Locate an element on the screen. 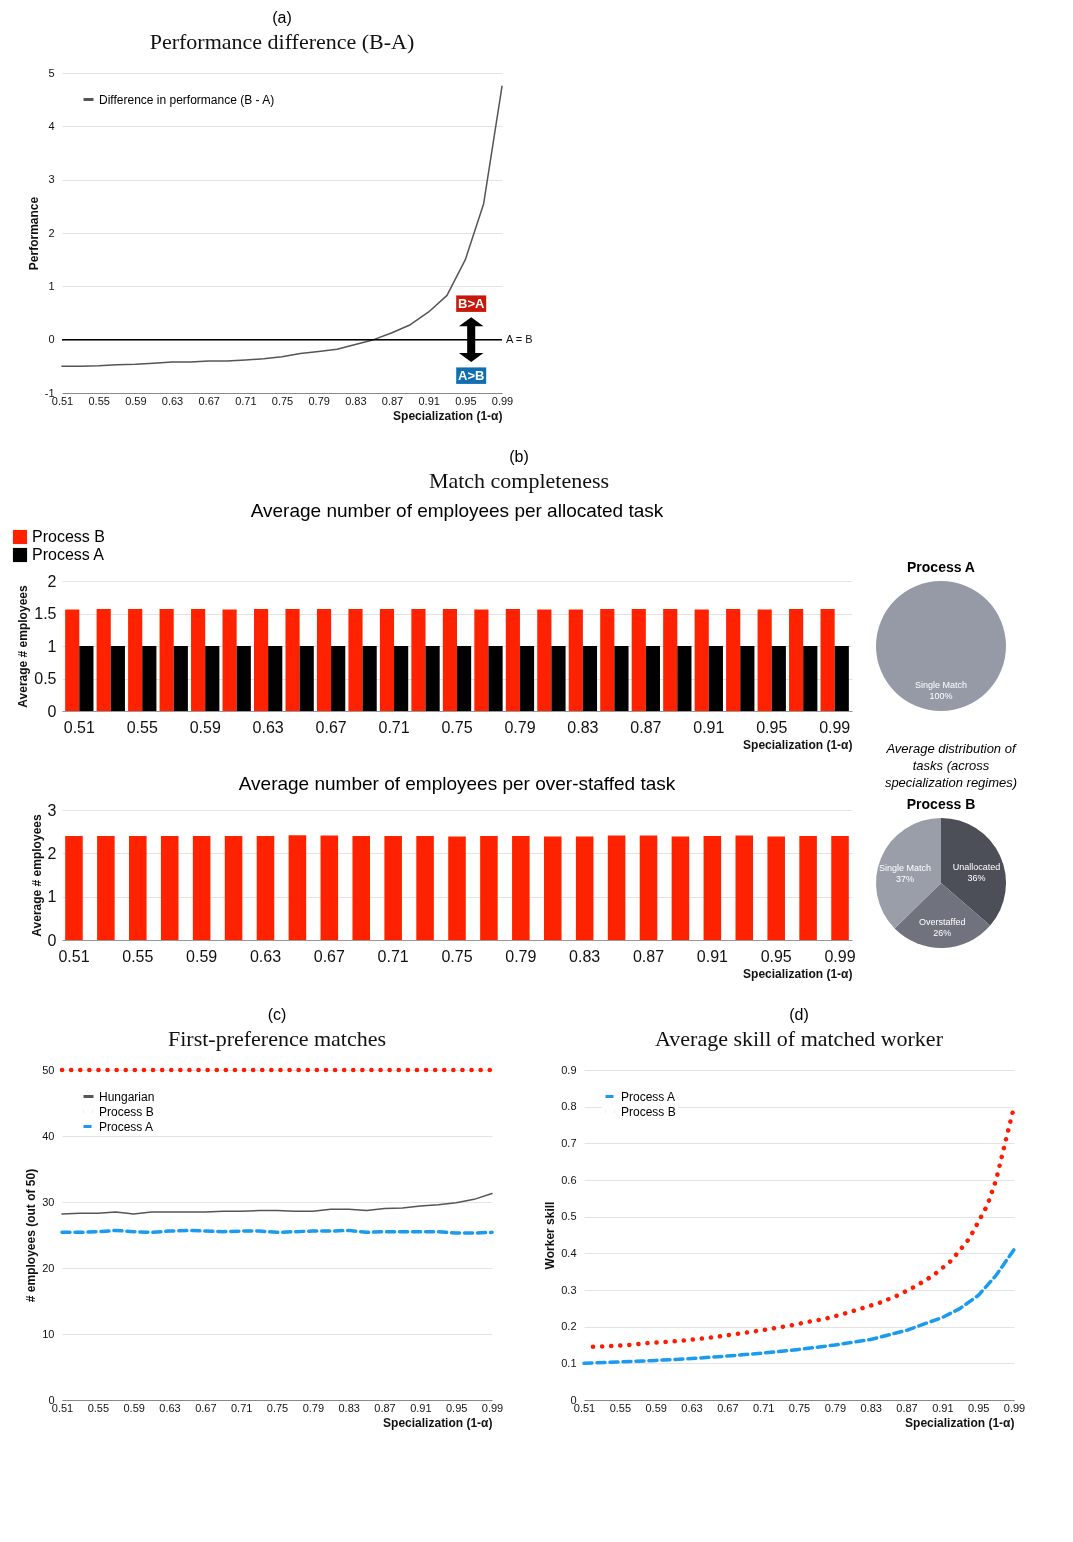 The height and width of the screenshot is (1542, 1073). y-axis-title: Performance is located at coordinates (33, 233).